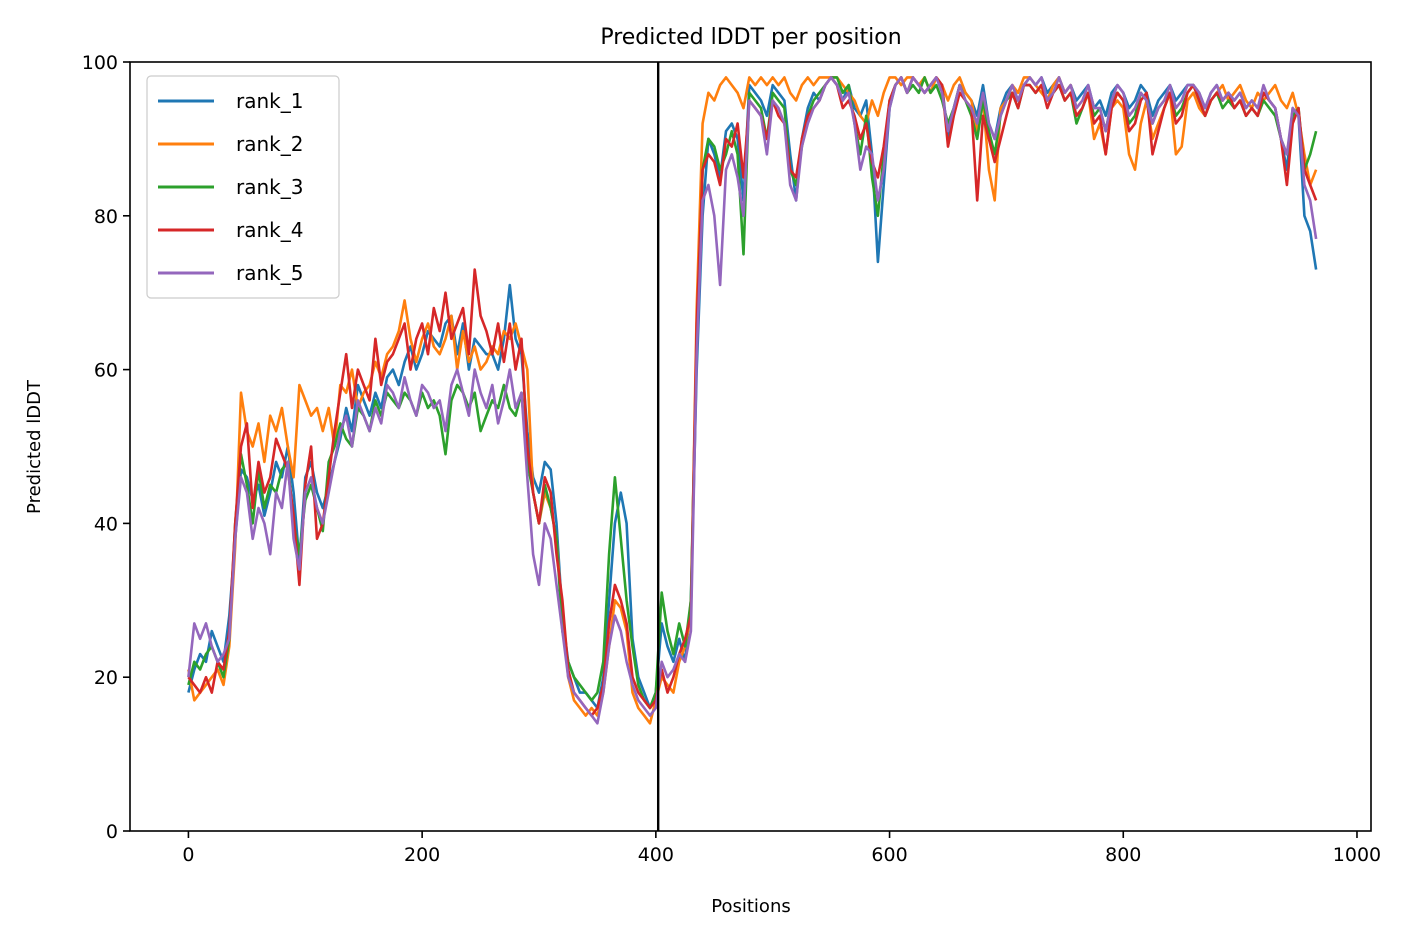  I want to click on x-tick-label: 600, so click(889, 855).